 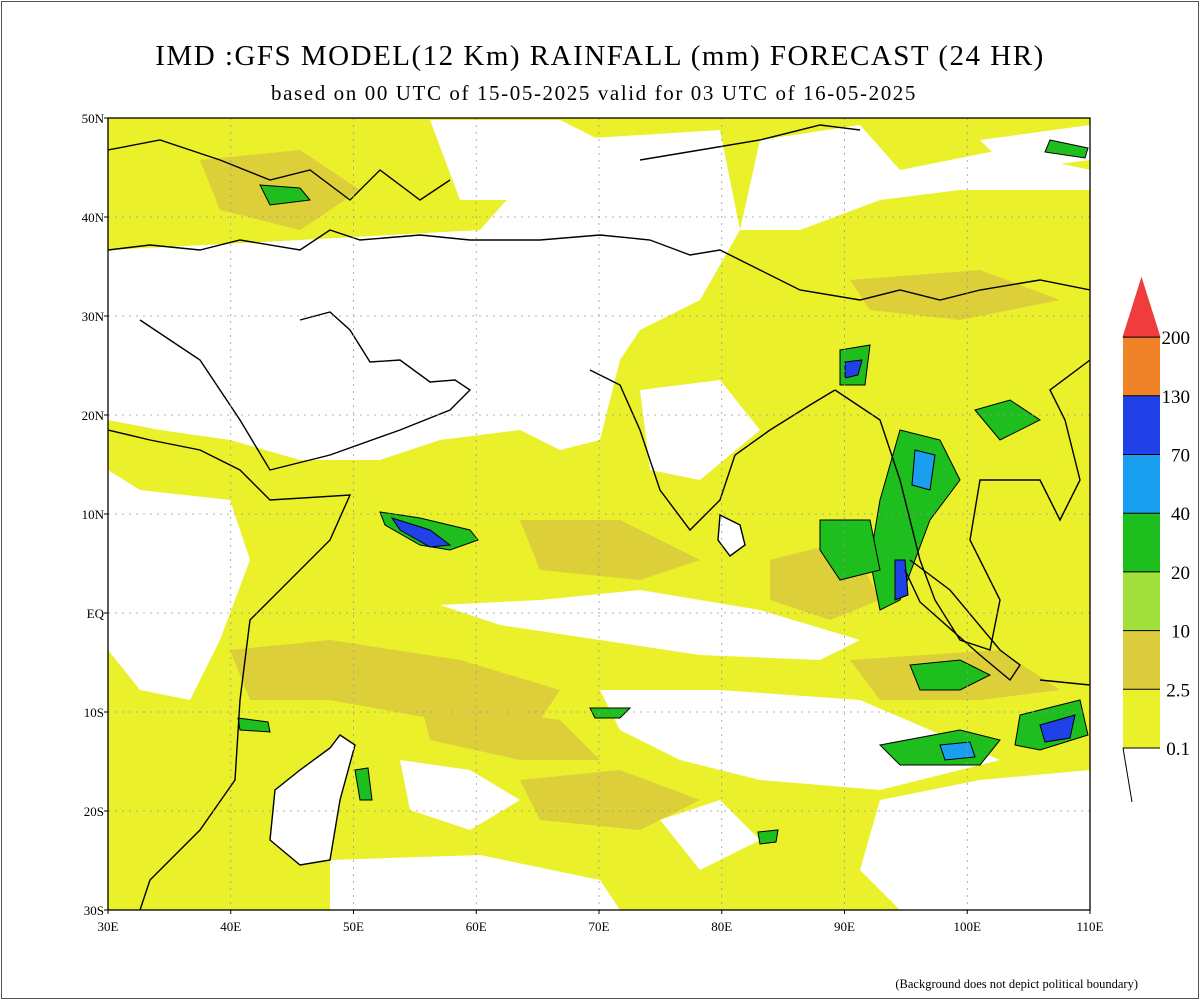 I want to click on lon-label: 60E, so click(x=476, y=926).